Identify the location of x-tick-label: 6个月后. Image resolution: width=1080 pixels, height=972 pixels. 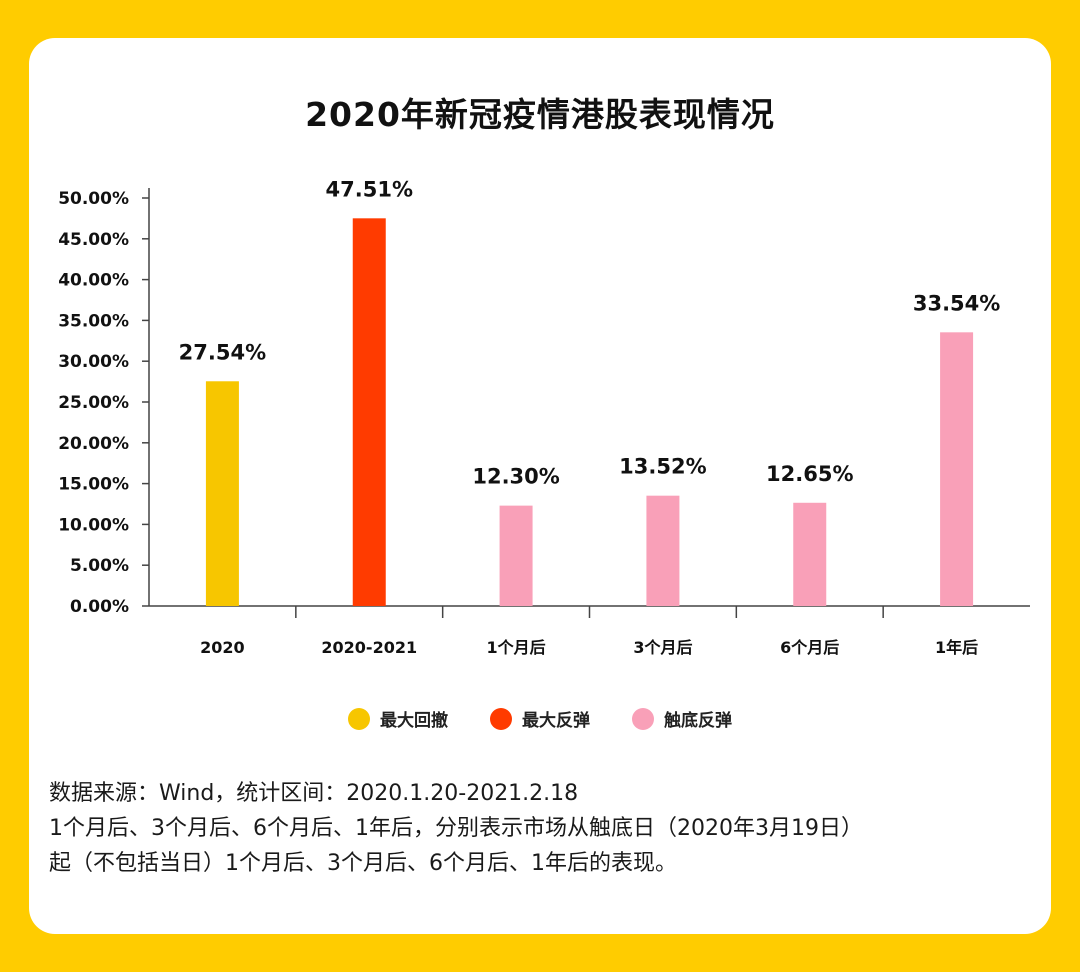
(809, 647).